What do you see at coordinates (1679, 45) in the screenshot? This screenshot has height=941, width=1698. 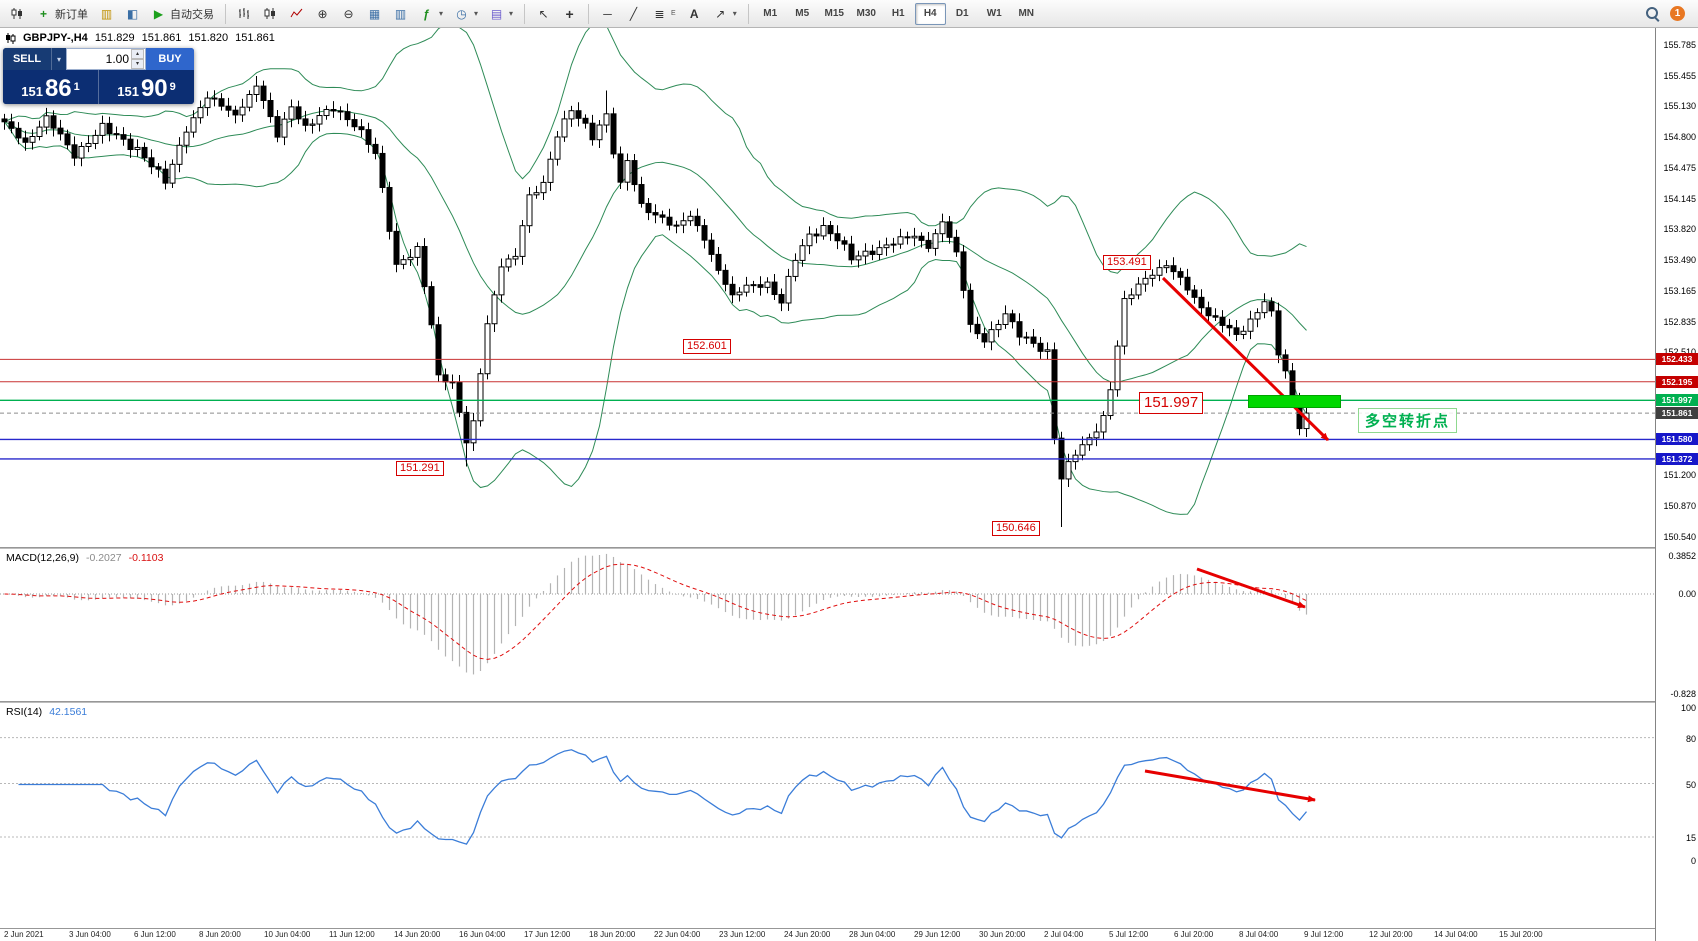 I see `price-tick-label: 155.785` at bounding box center [1679, 45].